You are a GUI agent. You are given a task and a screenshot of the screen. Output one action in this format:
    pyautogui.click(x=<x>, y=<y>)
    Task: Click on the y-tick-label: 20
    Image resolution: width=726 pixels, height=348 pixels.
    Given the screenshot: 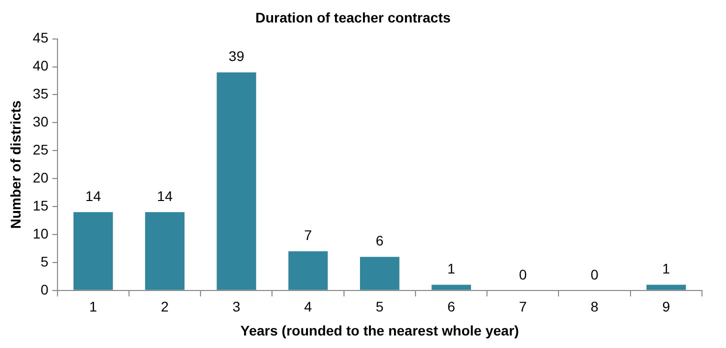 What is the action you would take?
    pyautogui.click(x=40, y=177)
    